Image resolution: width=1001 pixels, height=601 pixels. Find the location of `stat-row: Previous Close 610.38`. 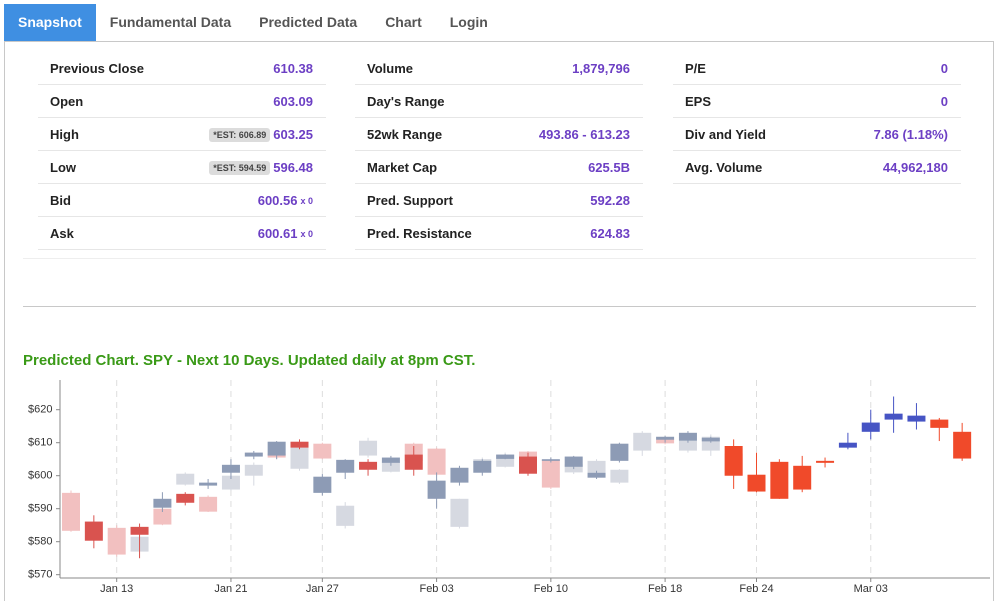

stat-row: Previous Close 610.38 is located at coordinates (182, 68).